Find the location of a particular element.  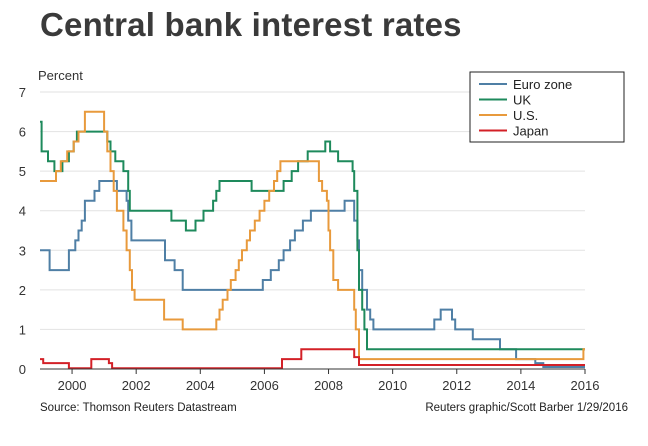

y-tick-6: 6 is located at coordinates (22, 132).